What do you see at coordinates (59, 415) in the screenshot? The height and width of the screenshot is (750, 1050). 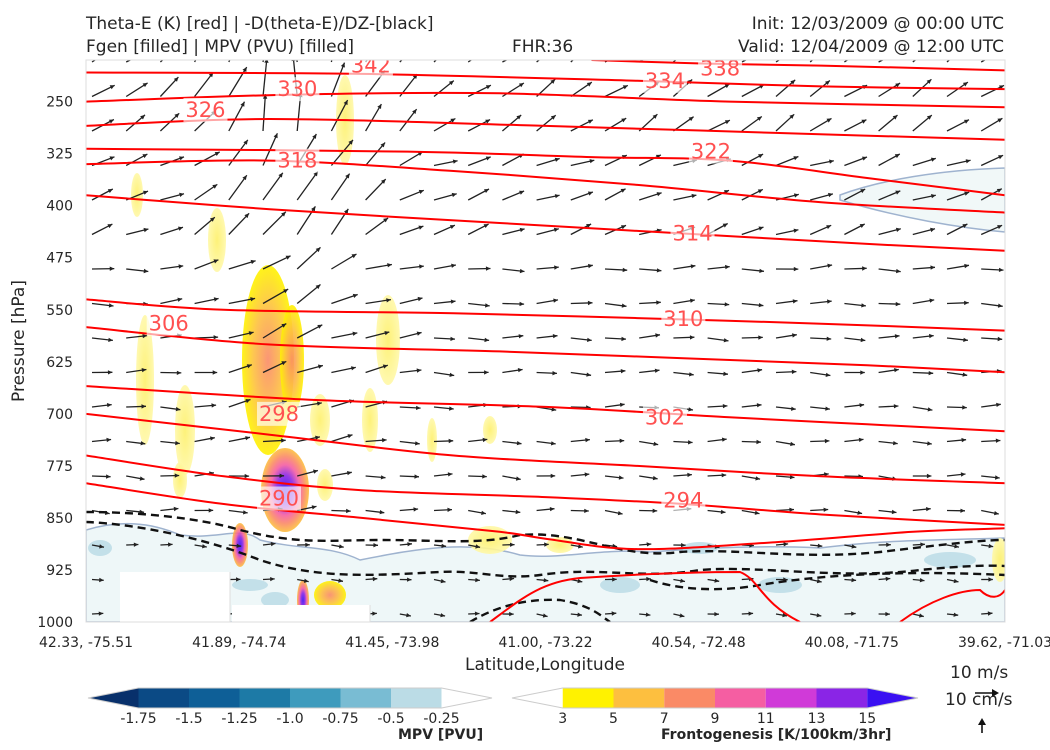 I see `y-tick-label: 700` at bounding box center [59, 415].